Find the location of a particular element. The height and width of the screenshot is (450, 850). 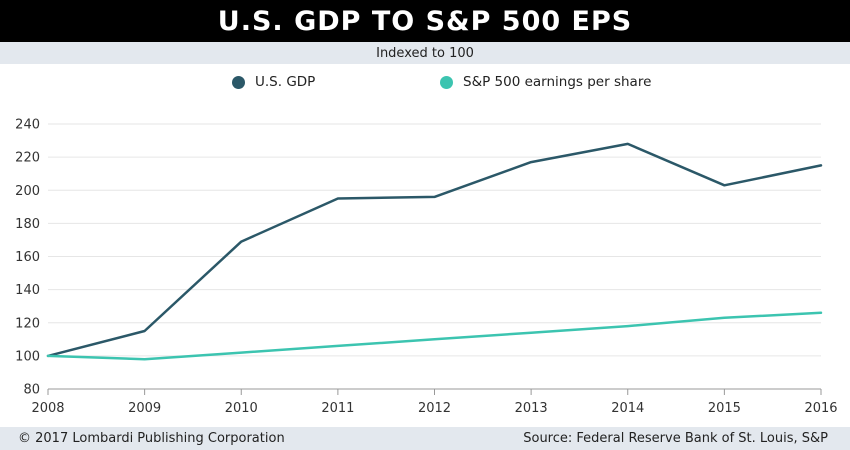

x-tick-label: 2011 is located at coordinates (337, 408).